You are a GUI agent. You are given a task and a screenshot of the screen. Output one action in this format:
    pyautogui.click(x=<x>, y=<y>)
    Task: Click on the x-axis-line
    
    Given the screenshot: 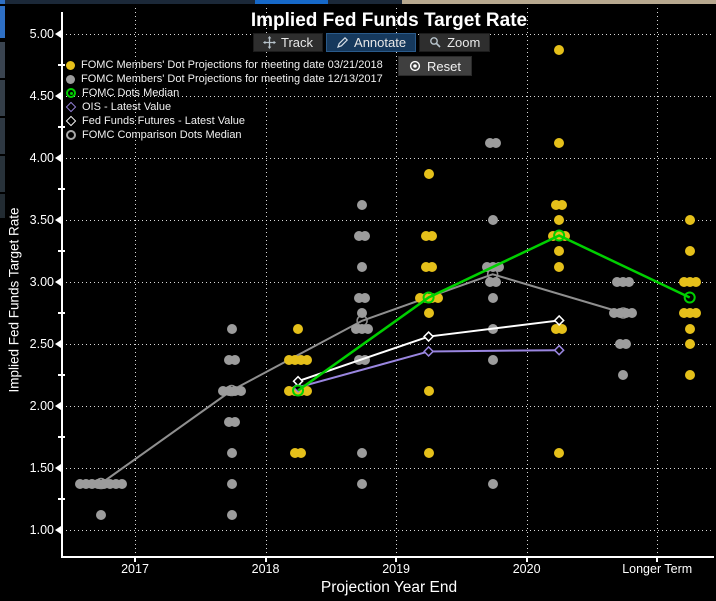 What is the action you would take?
    pyautogui.click(x=387, y=557)
    